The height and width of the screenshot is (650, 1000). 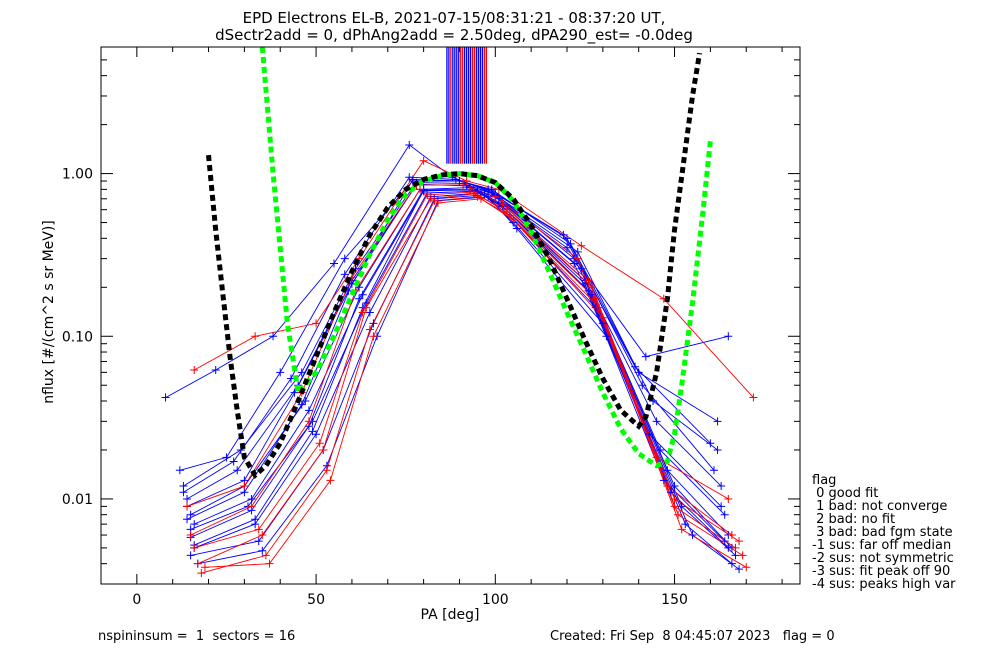 I want to click on x-tick-label: 150, so click(x=674, y=600).